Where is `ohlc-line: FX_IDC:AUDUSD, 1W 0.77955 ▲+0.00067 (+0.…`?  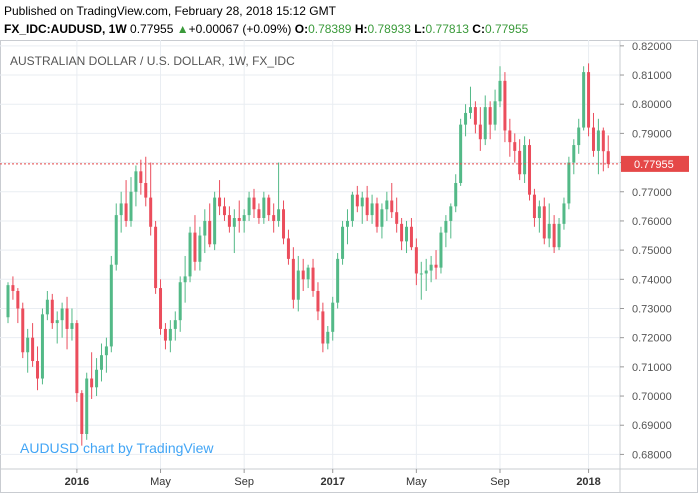
ohlc-line: FX_IDC:AUDUSD, 1W 0.77955 ▲+0.00067 (+0.… is located at coordinates (266, 29).